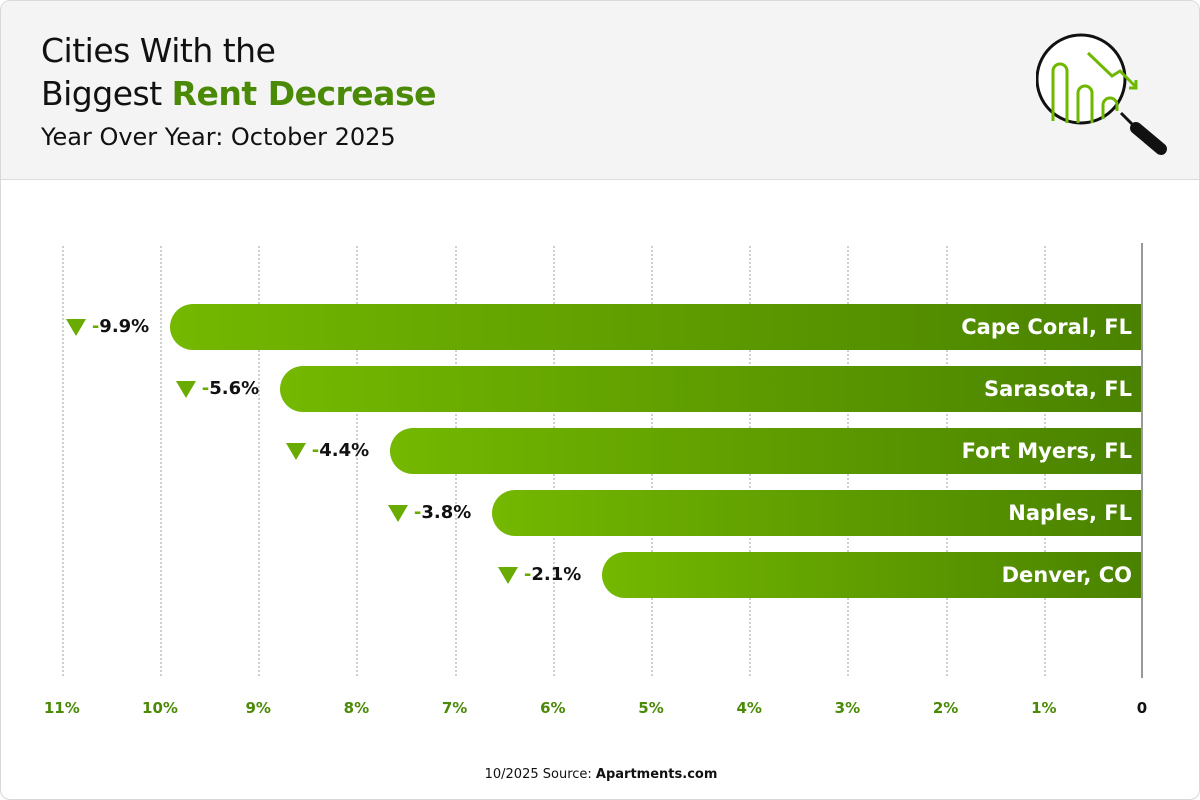 The width and height of the screenshot is (1200, 800). What do you see at coordinates (656, 774) in the screenshot?
I see `source-name: Apartments.com` at bounding box center [656, 774].